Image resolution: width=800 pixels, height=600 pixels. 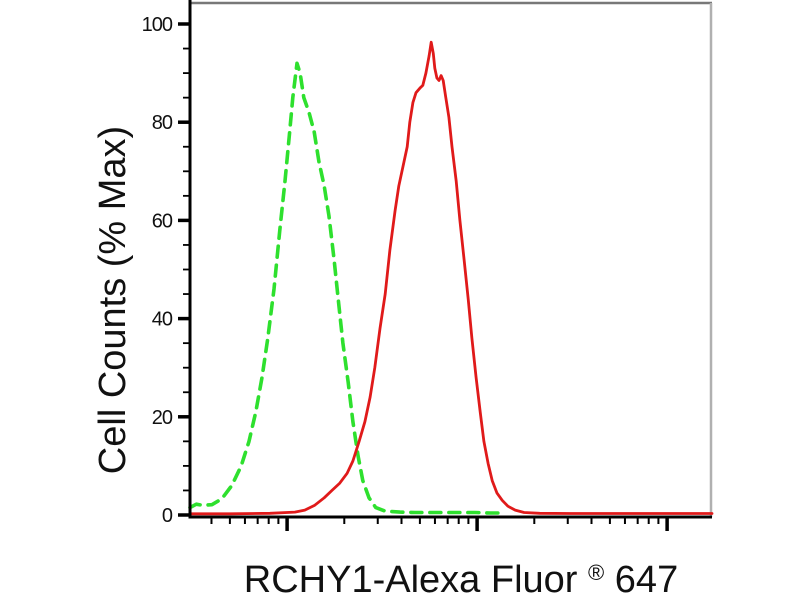 What do you see at coordinates (162, 123) in the screenshot?
I see `y-tick-label-80: 80` at bounding box center [162, 123].